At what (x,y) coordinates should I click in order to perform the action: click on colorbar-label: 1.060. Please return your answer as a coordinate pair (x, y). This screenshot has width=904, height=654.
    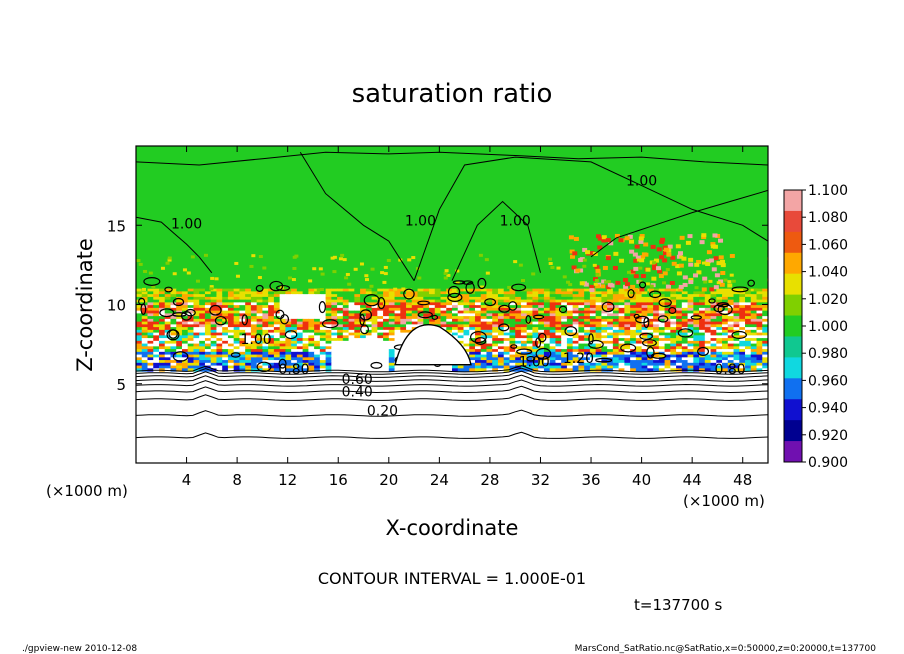
    Looking at the image, I should click on (828, 245).